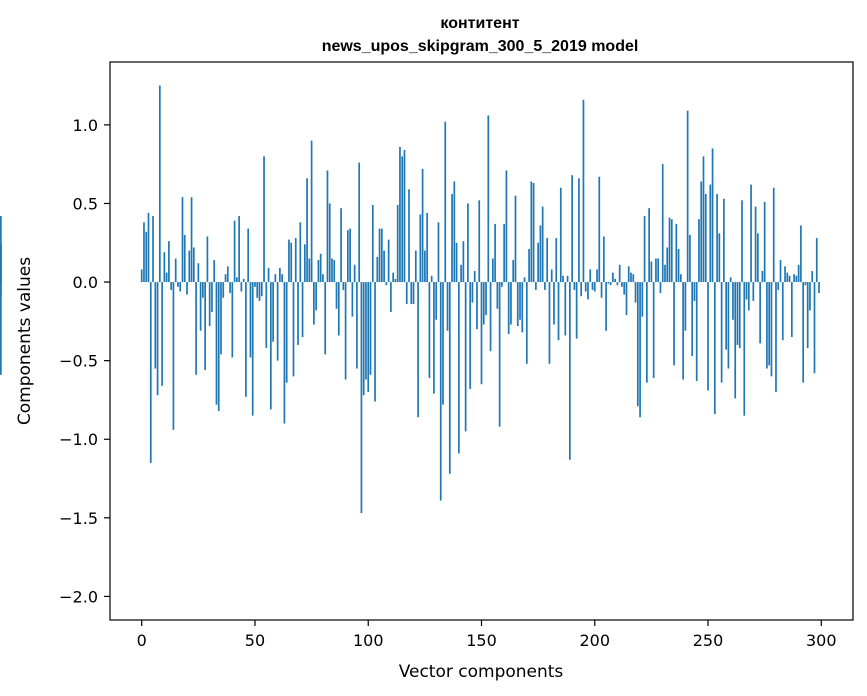 The width and height of the screenshot is (867, 696). Describe the element at coordinates (25, 341) in the screenshot. I see `y-axis-label: Components values` at that location.